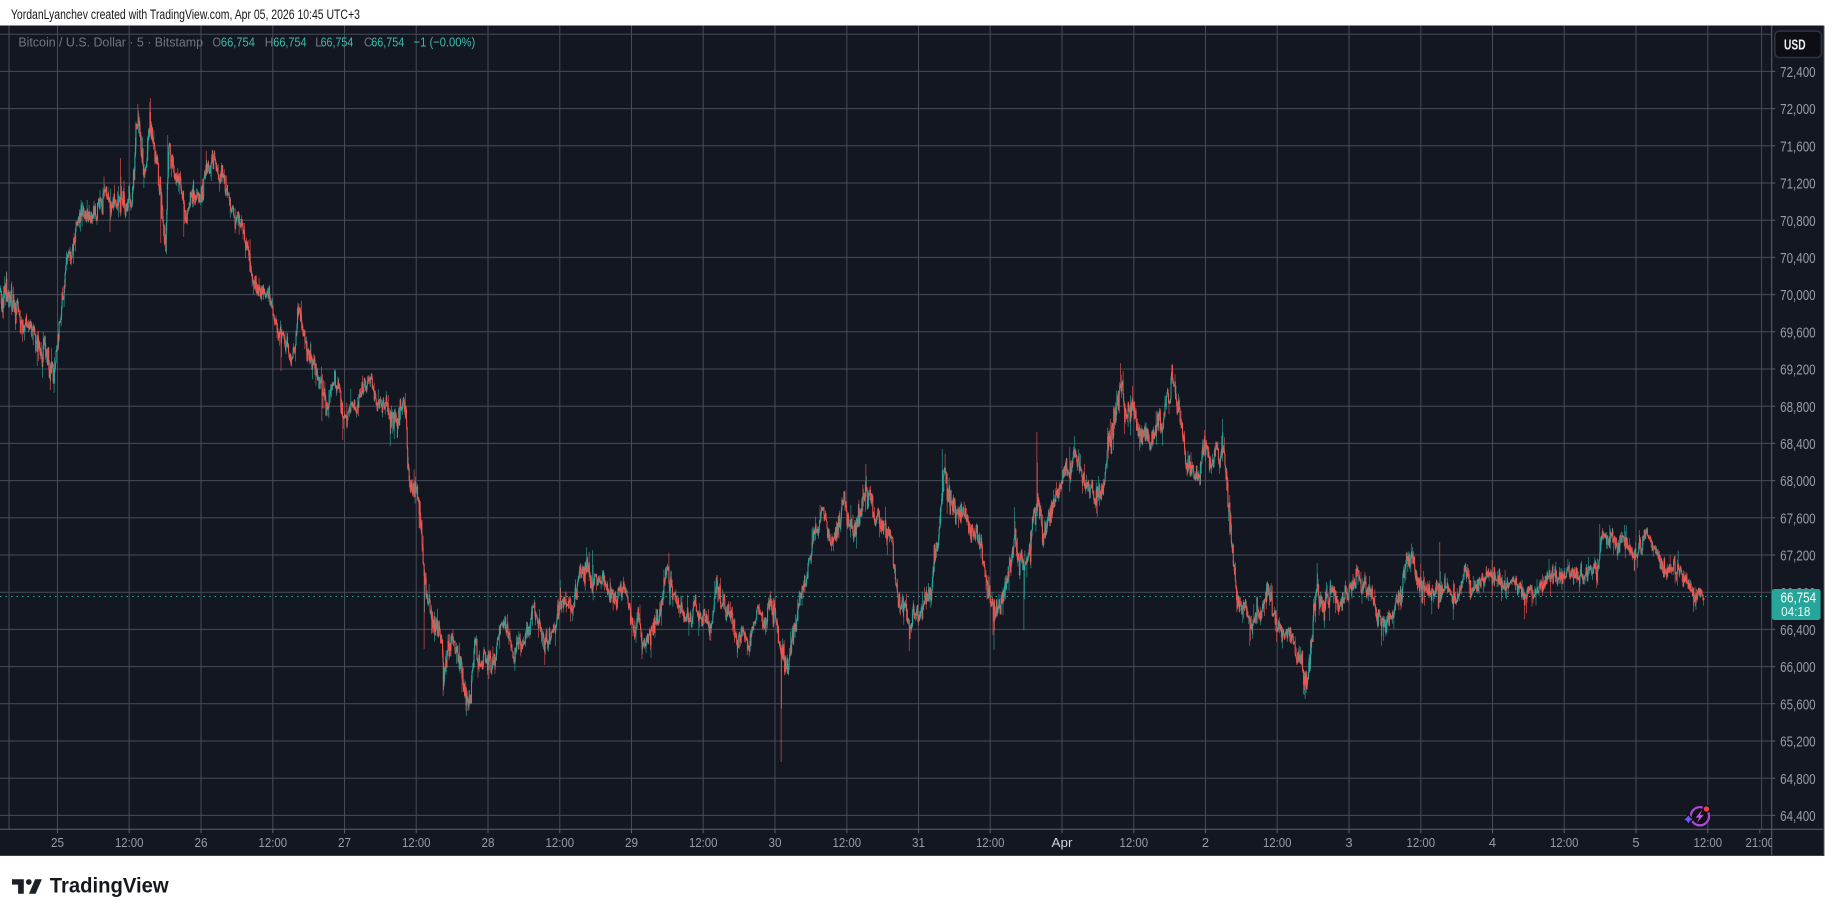 This screenshot has width=1835, height=917. I want to click on svg-text: 68,800, so click(1798, 408).